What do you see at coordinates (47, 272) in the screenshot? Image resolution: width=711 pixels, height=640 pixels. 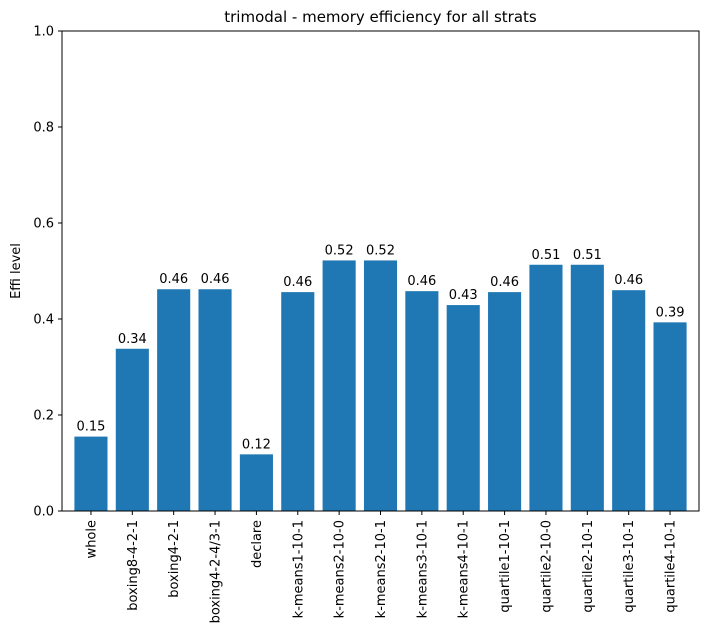 I see `y-axis: 0.0 0.2 0.4 0.6 0.8 1.0` at bounding box center [47, 272].